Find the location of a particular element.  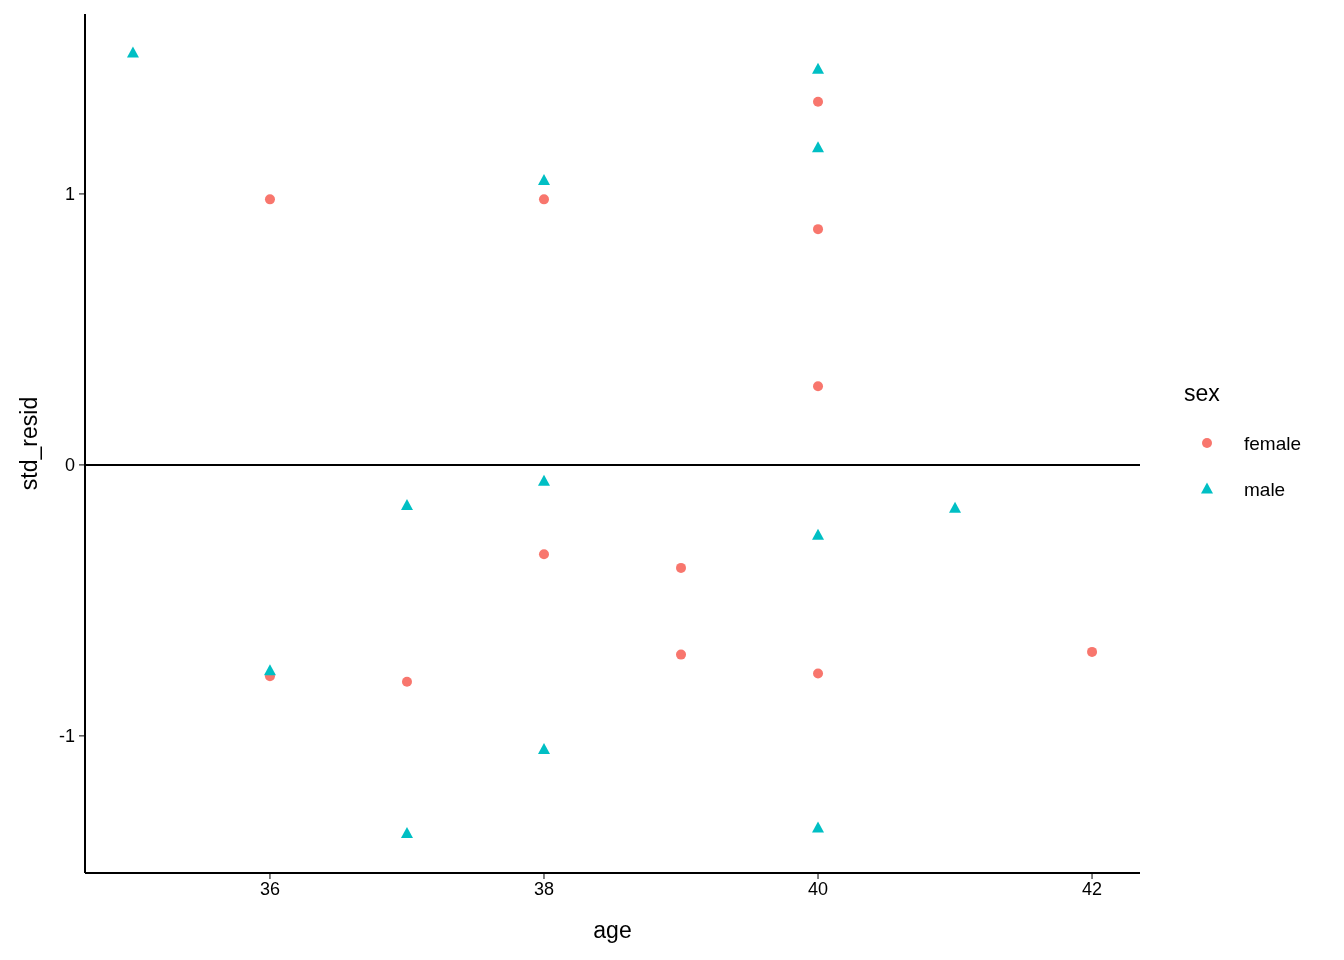

x-tick-label: 40 is located at coordinates (818, 889).